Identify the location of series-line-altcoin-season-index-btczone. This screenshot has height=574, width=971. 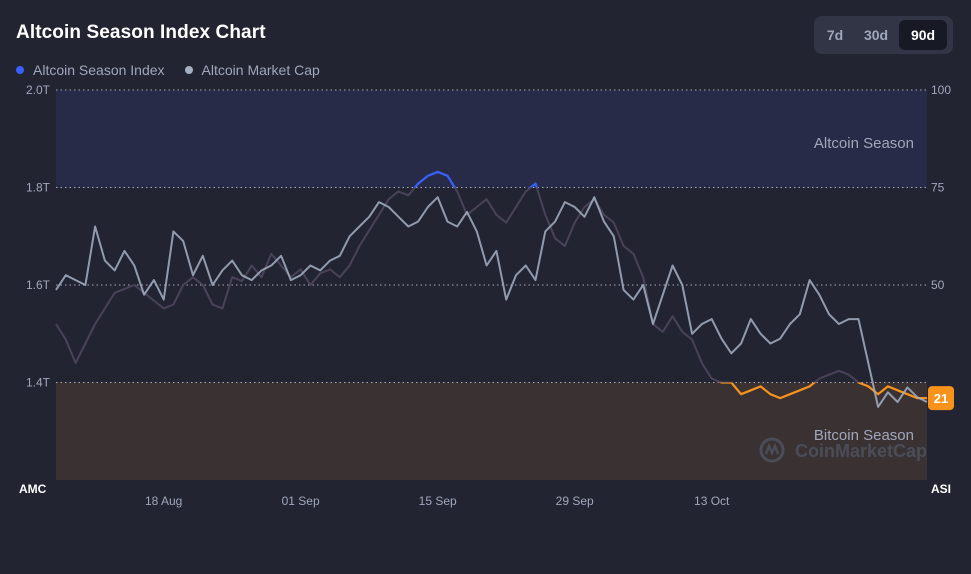
(822, 391).